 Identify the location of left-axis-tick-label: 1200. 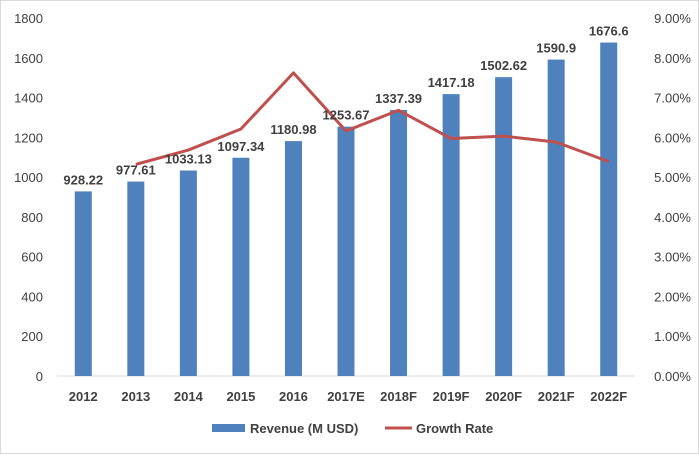
(28, 137).